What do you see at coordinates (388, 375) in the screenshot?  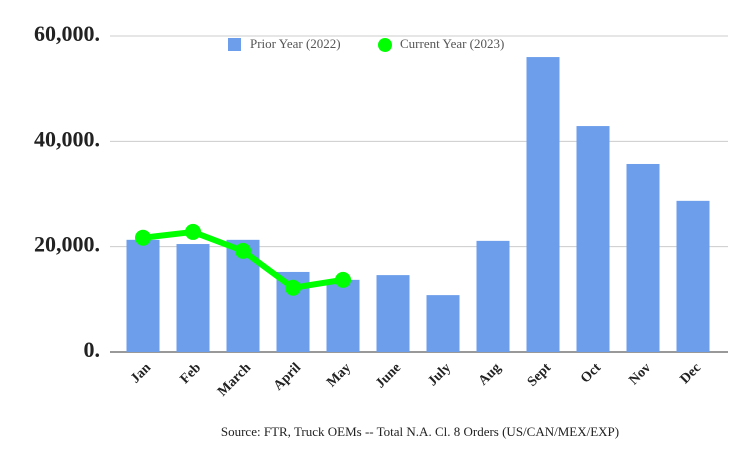 I see `x-tick-label: June` at bounding box center [388, 375].